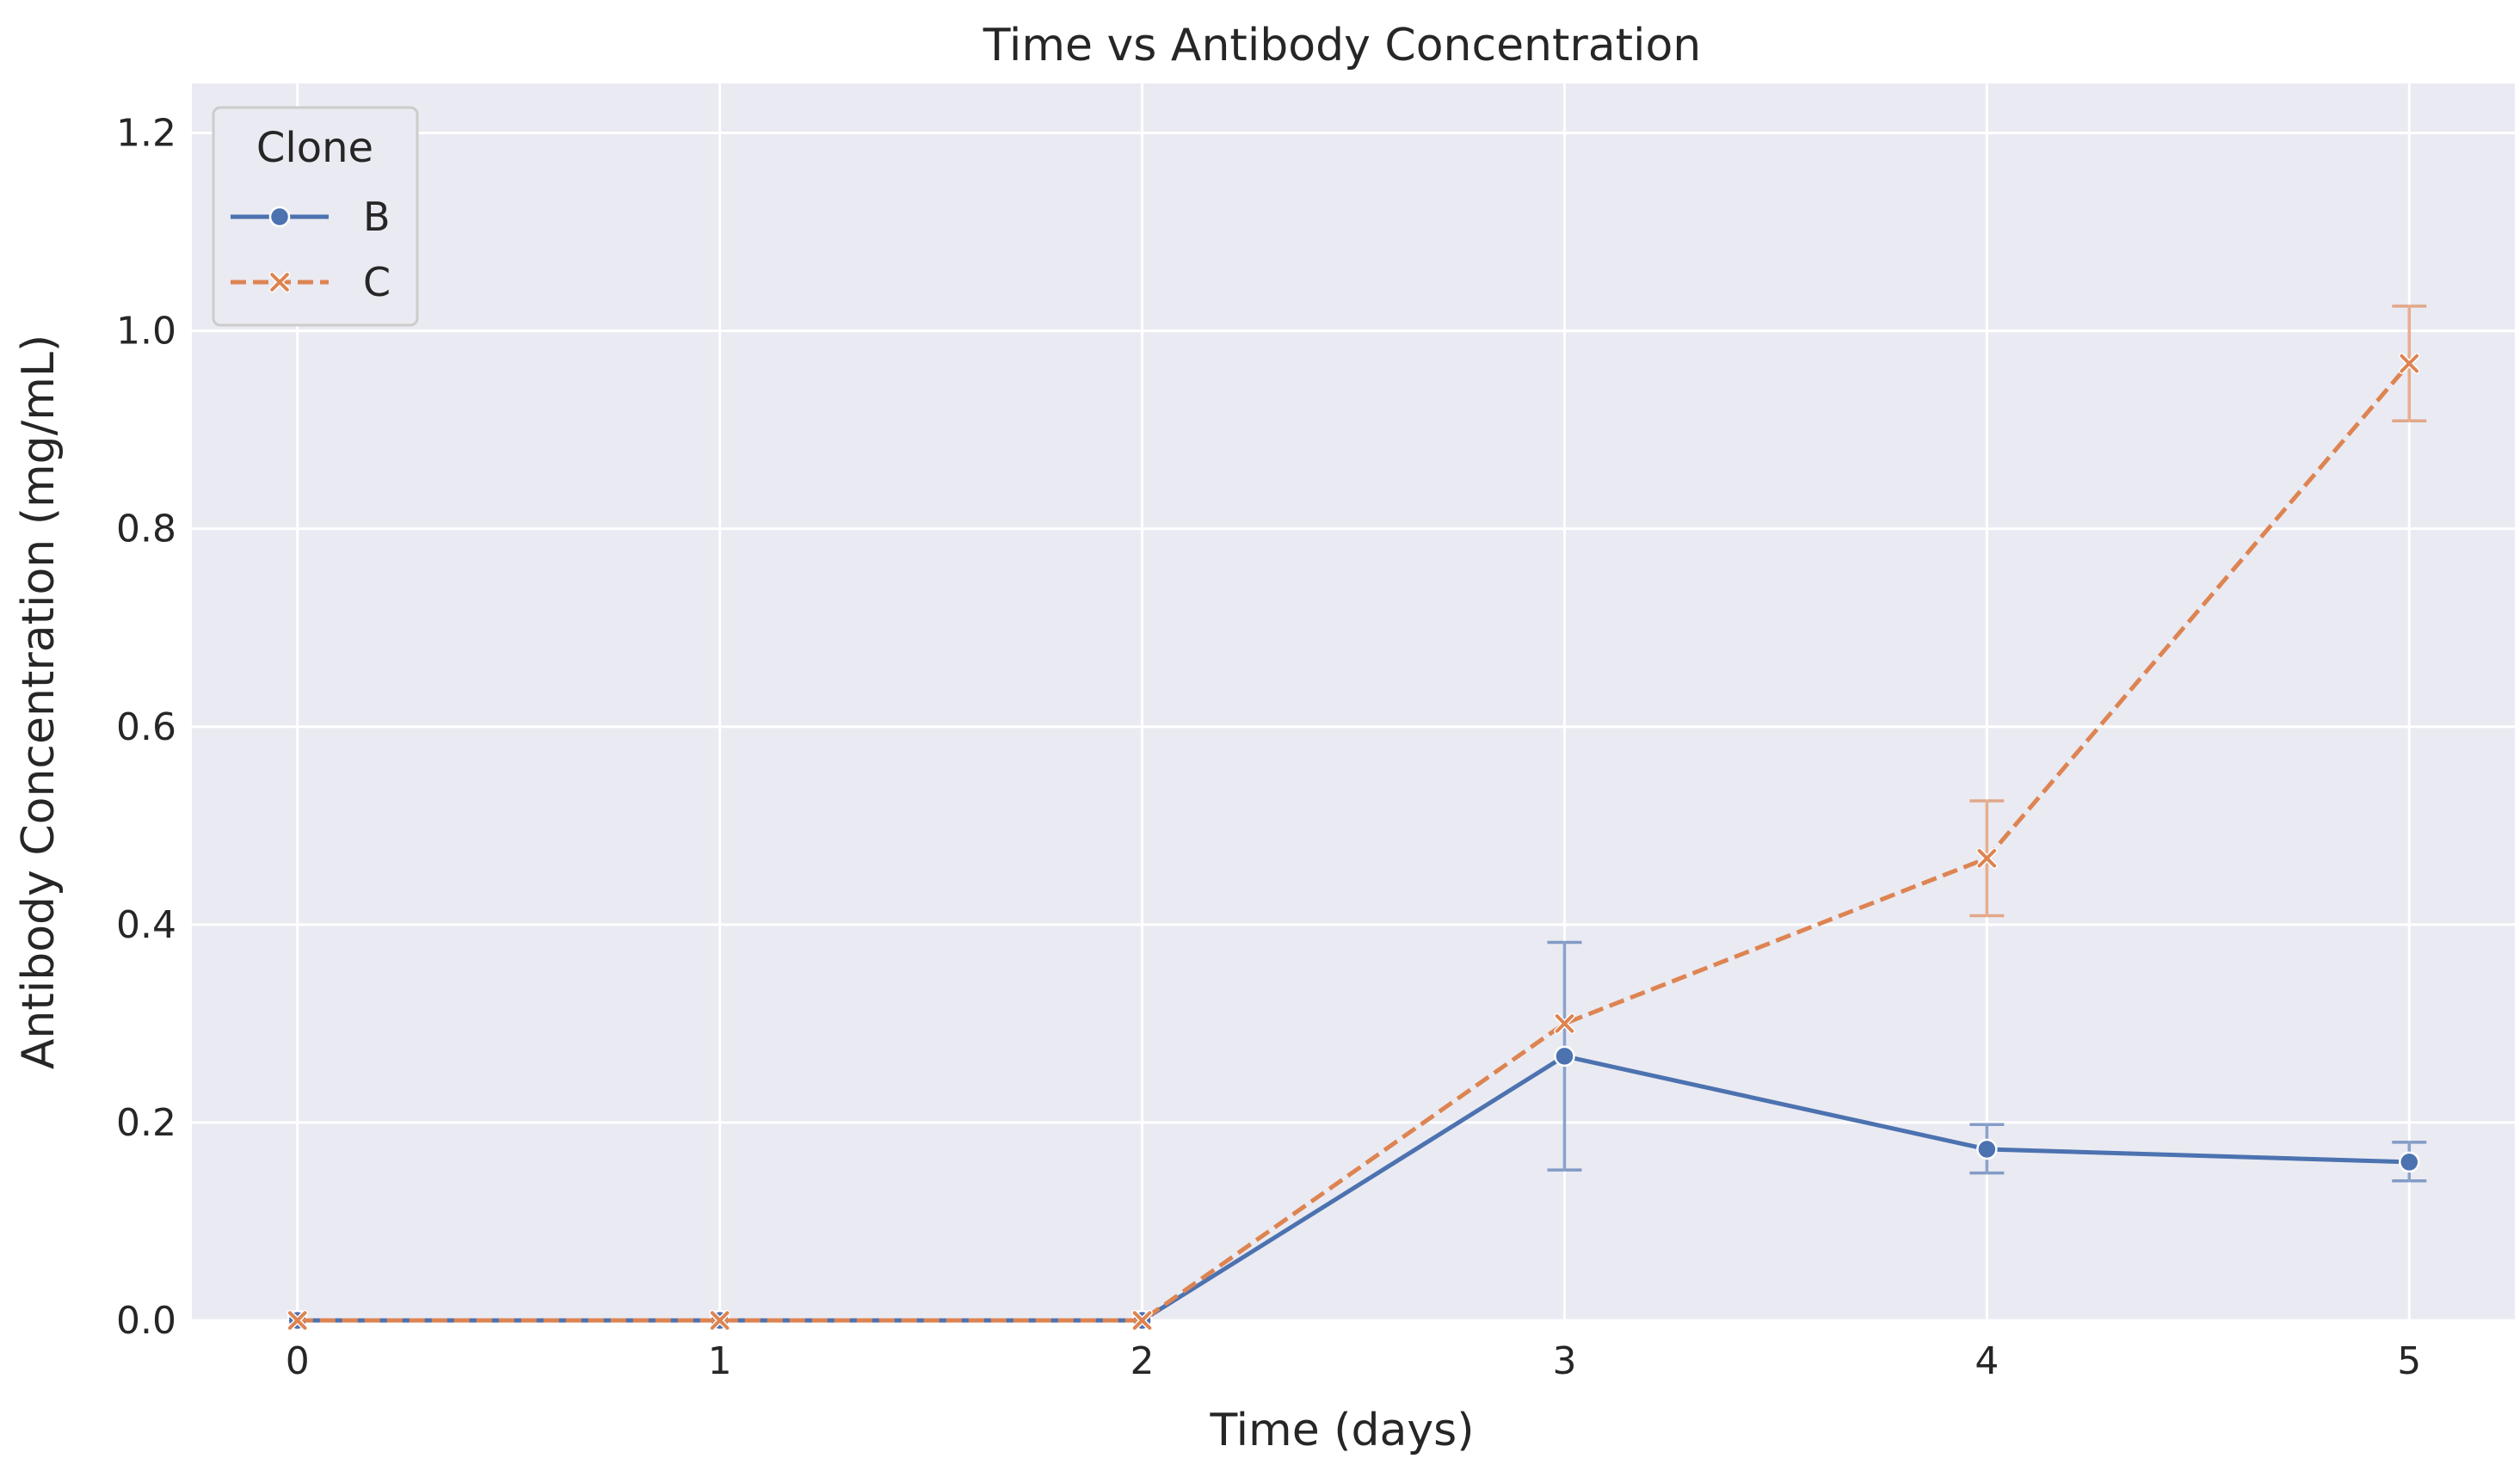 The image size is (2520, 1483). What do you see at coordinates (311, 282) in the screenshot?
I see `legend-entry-C: C` at bounding box center [311, 282].